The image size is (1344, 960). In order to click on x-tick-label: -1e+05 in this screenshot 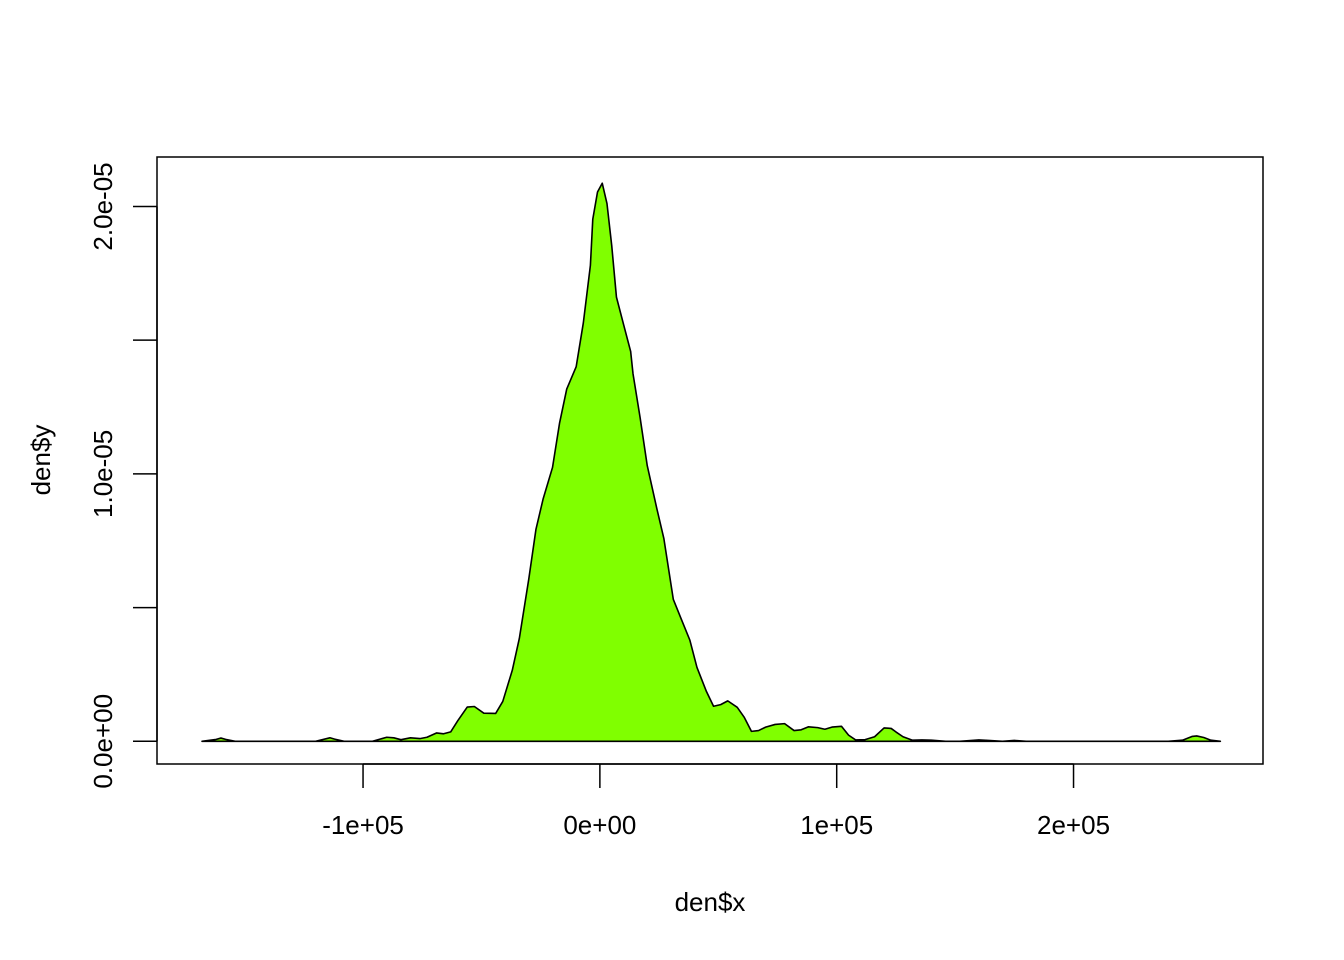, I will do `click(363, 825)`.